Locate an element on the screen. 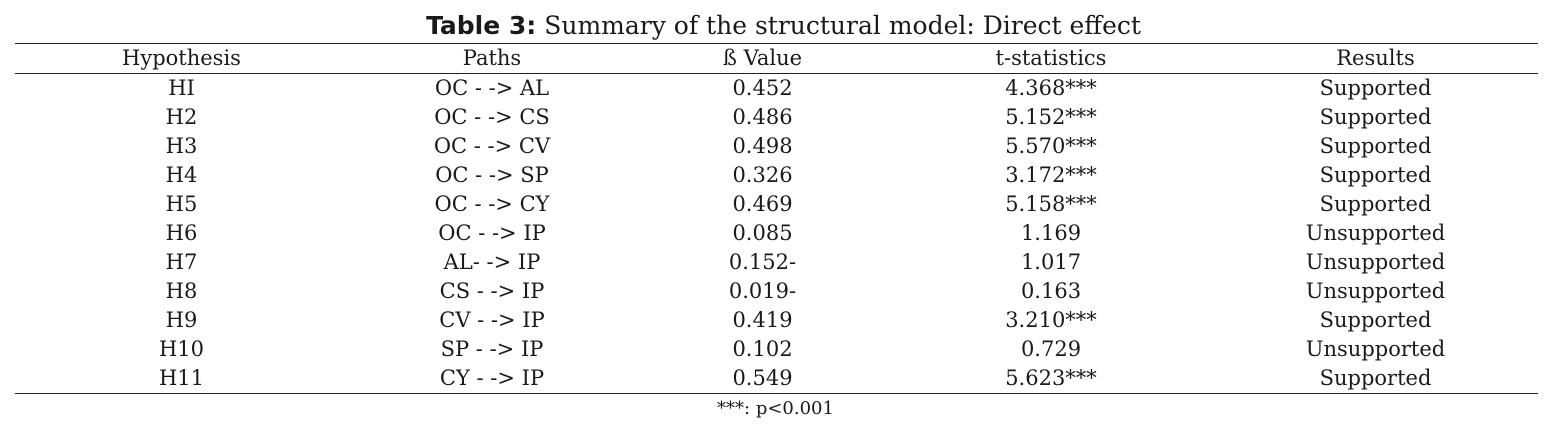 Image resolution: width=1567 pixels, height=425 pixels. beta-value-cell: 0.419 is located at coordinates (762, 320).